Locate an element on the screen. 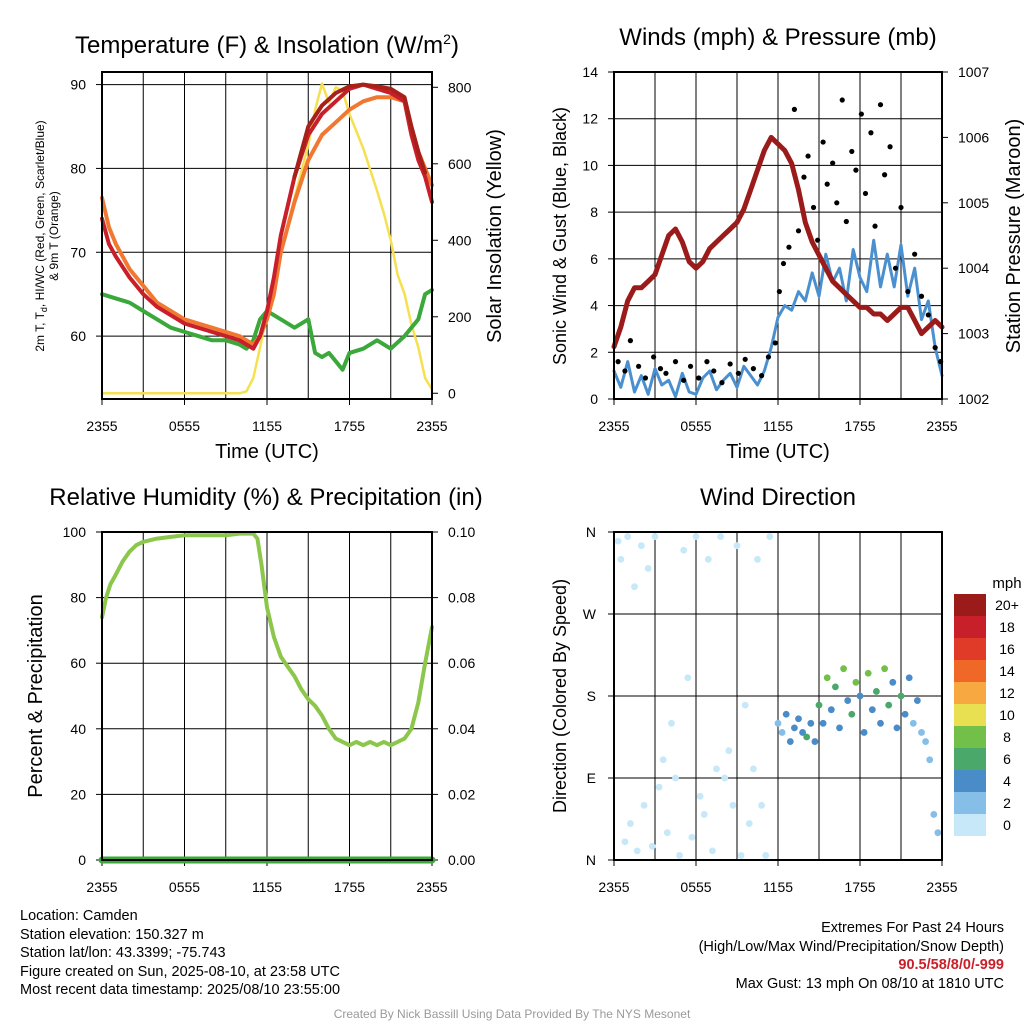  humidity-xtick-label: 0555 is located at coordinates (184, 887).